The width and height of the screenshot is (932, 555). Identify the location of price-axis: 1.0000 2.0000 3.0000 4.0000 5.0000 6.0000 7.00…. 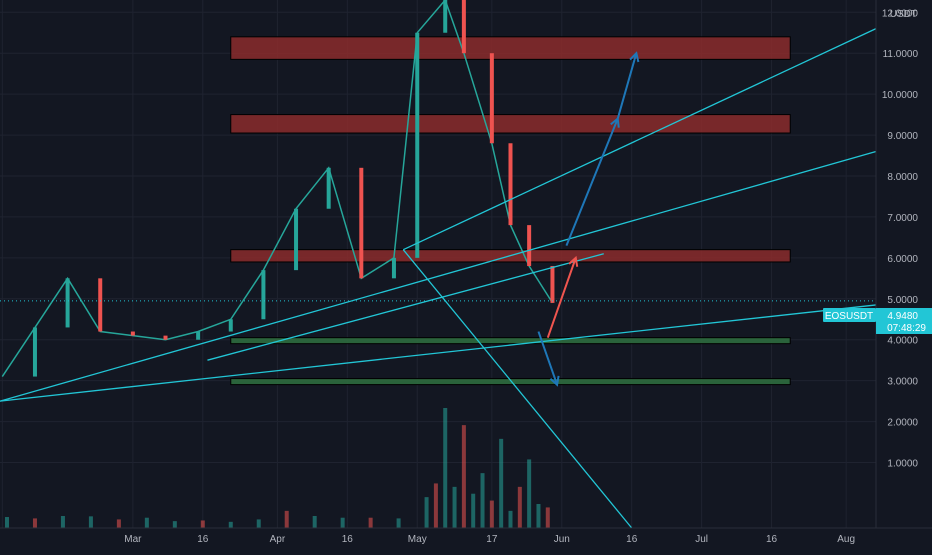
(900, 238).